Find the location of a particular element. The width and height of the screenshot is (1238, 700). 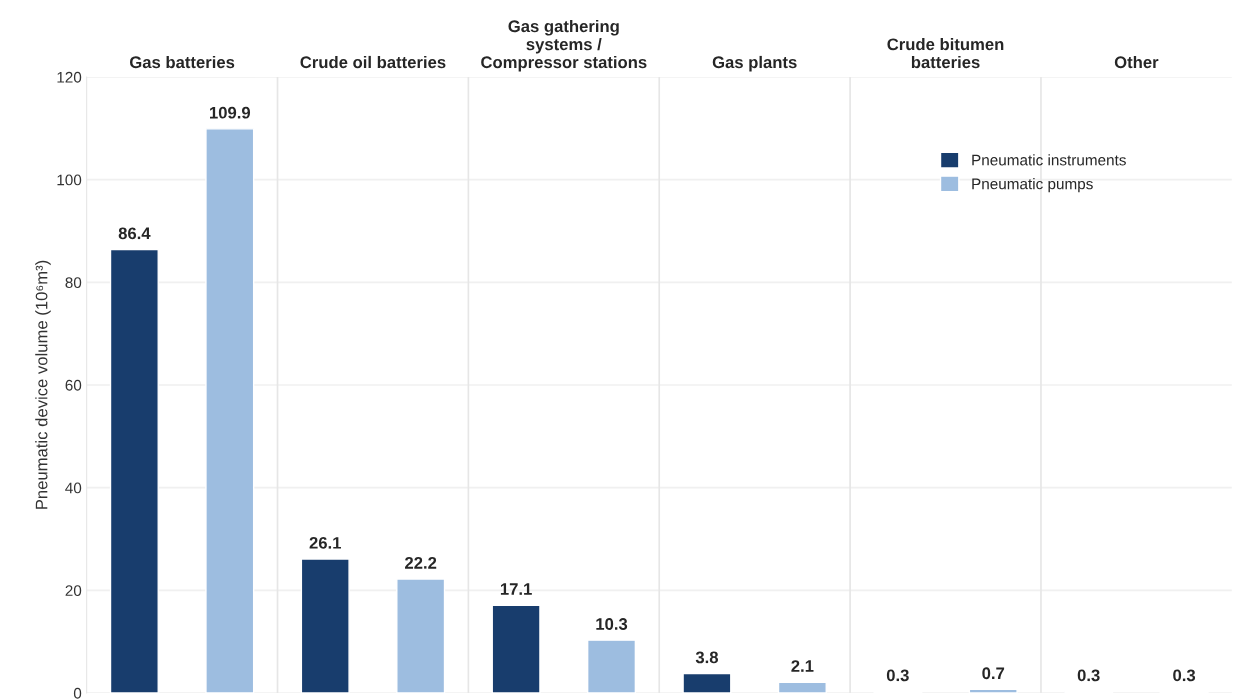

x-tick-label: Crude oil batteries is located at coordinates (373, 62).